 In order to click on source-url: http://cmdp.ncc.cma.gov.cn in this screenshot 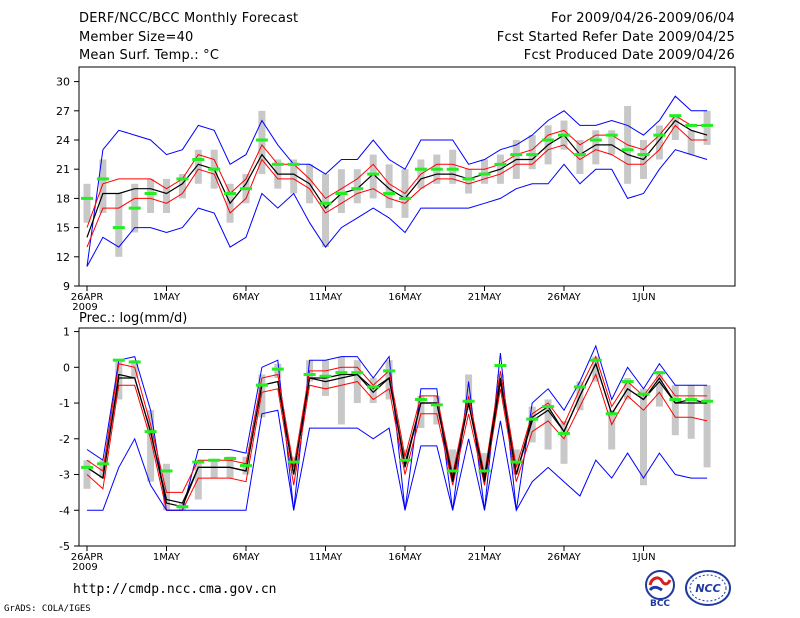, I will do `click(175, 589)`.